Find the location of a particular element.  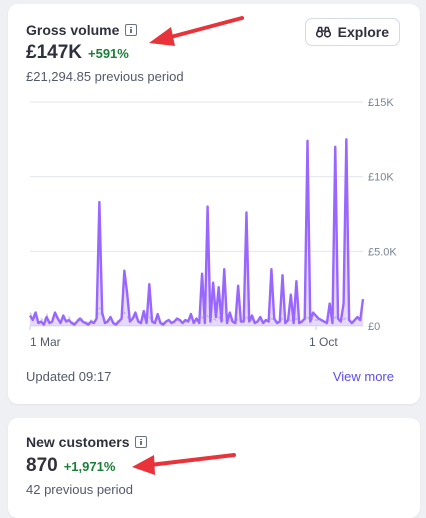

new-customers-value: 870 is located at coordinates (42, 465).